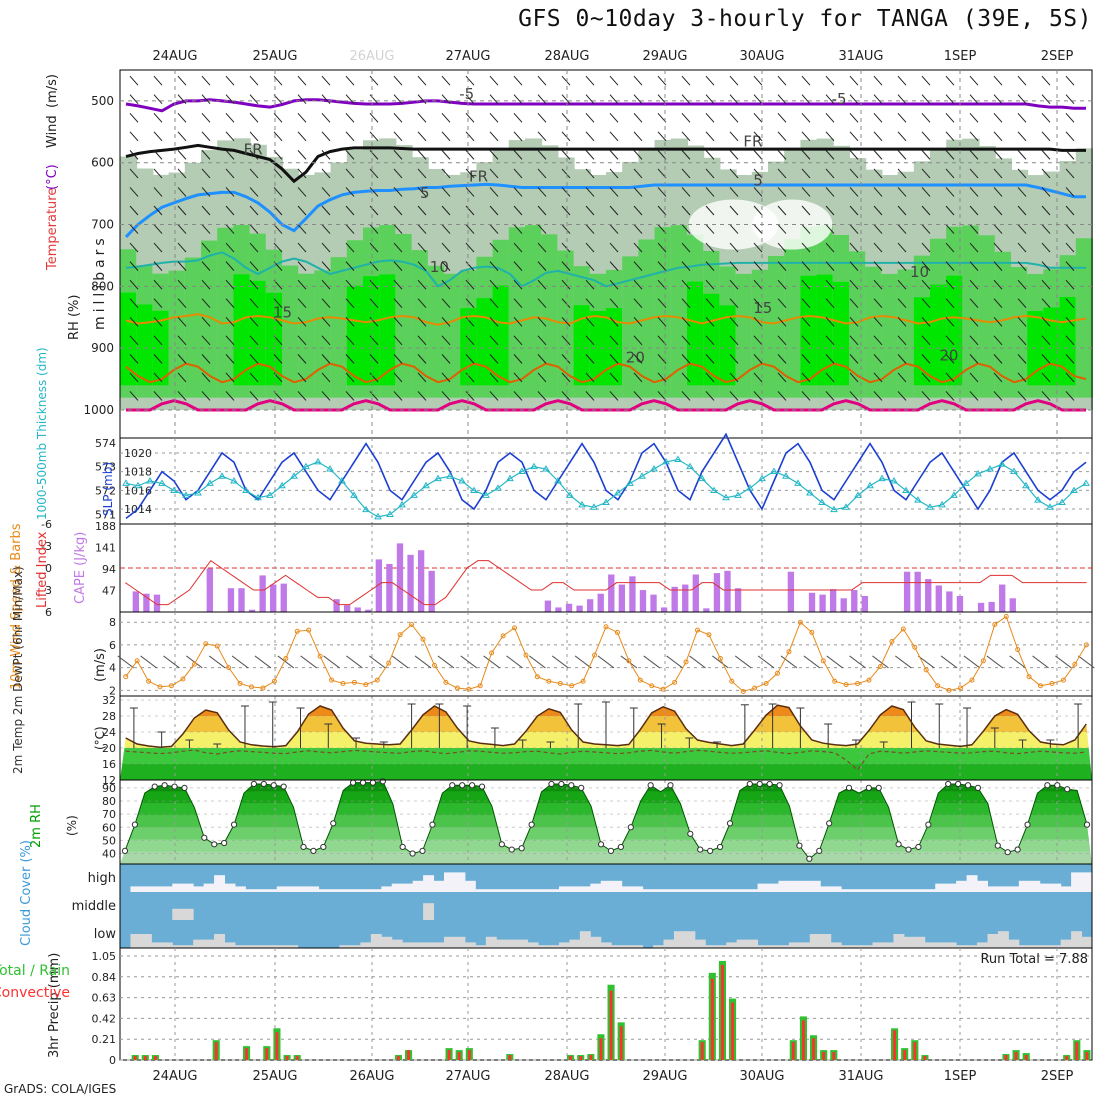 Image resolution: width=1100 pixels, height=1100 pixels. Describe the element at coordinates (100, 282) in the screenshot. I see `millibars-label: millibars` at that location.